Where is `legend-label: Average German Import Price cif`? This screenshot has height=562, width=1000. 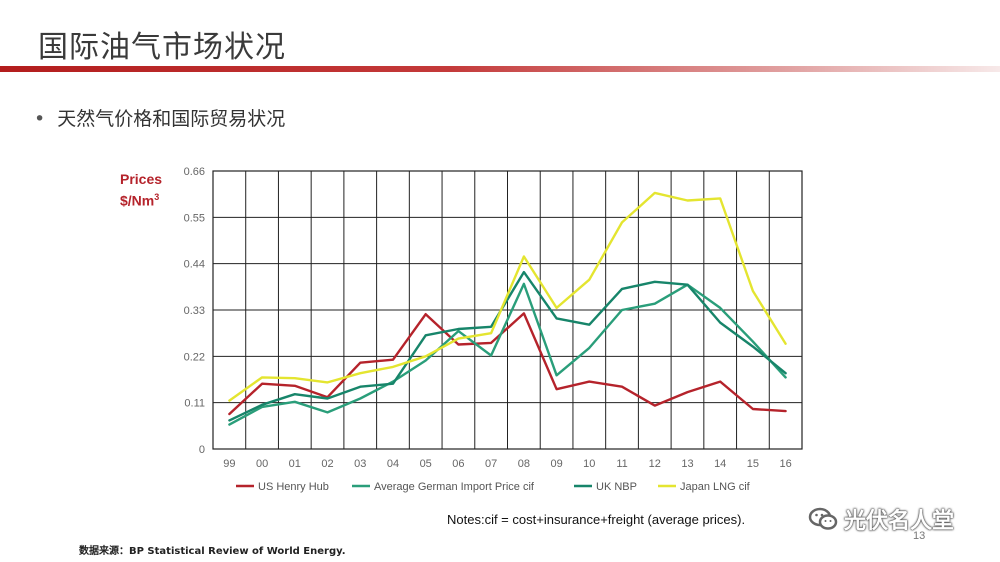 legend-label: Average German Import Price cif is located at coordinates (454, 487).